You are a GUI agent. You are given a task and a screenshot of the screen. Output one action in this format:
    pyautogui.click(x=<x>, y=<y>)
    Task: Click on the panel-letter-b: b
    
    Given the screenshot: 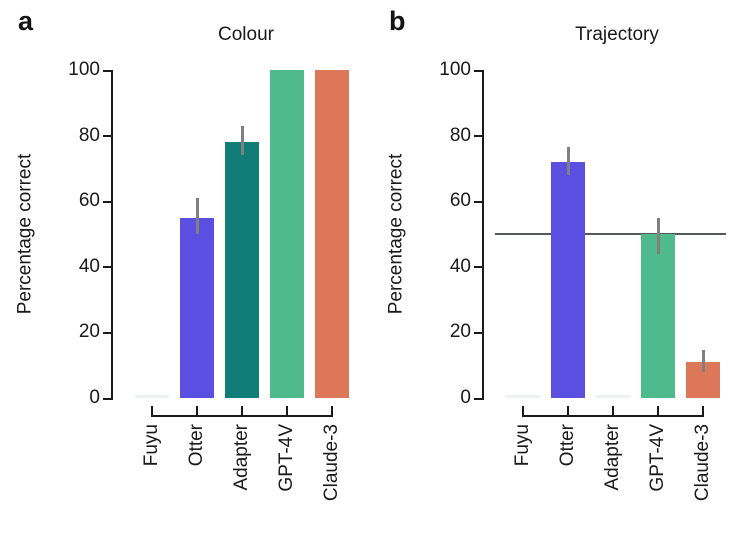 What is the action you would take?
    pyautogui.click(x=397, y=21)
    